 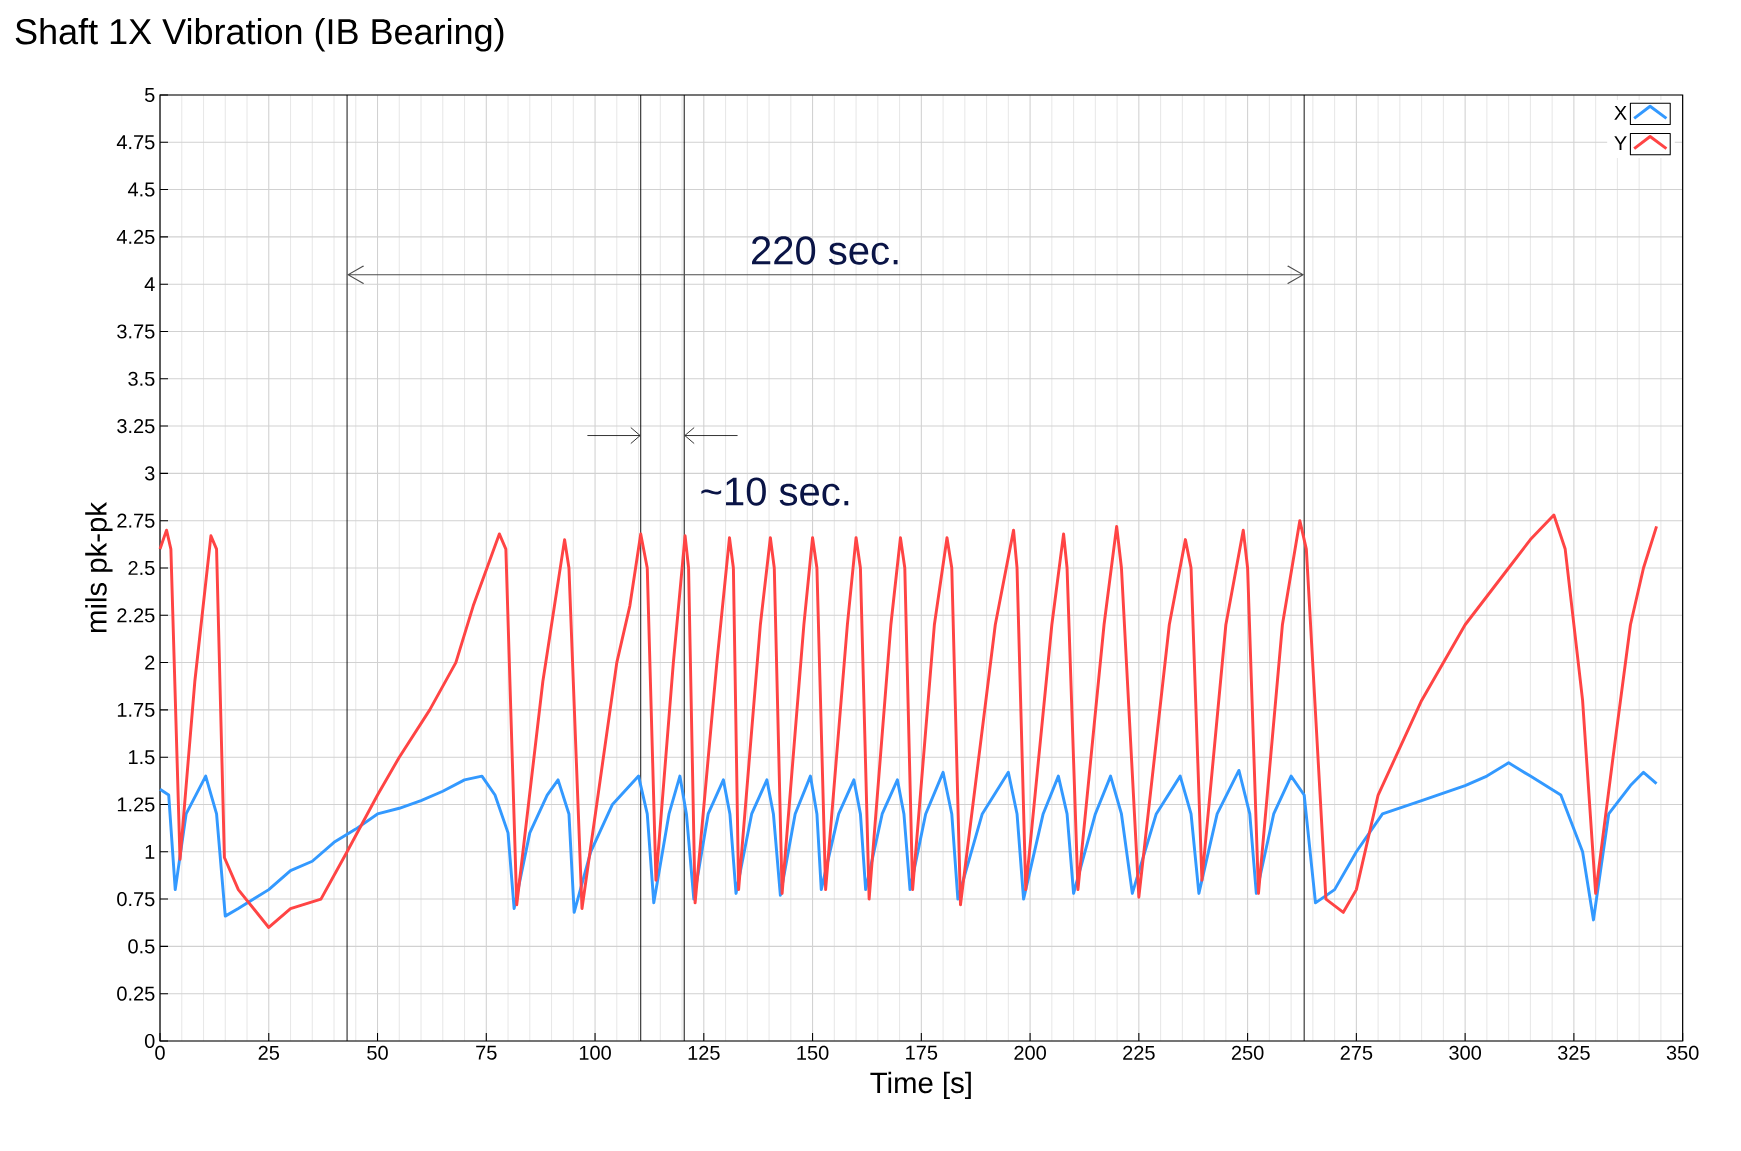 What do you see at coordinates (595, 1052) in the screenshot?
I see `x-tick-label: 100` at bounding box center [595, 1052].